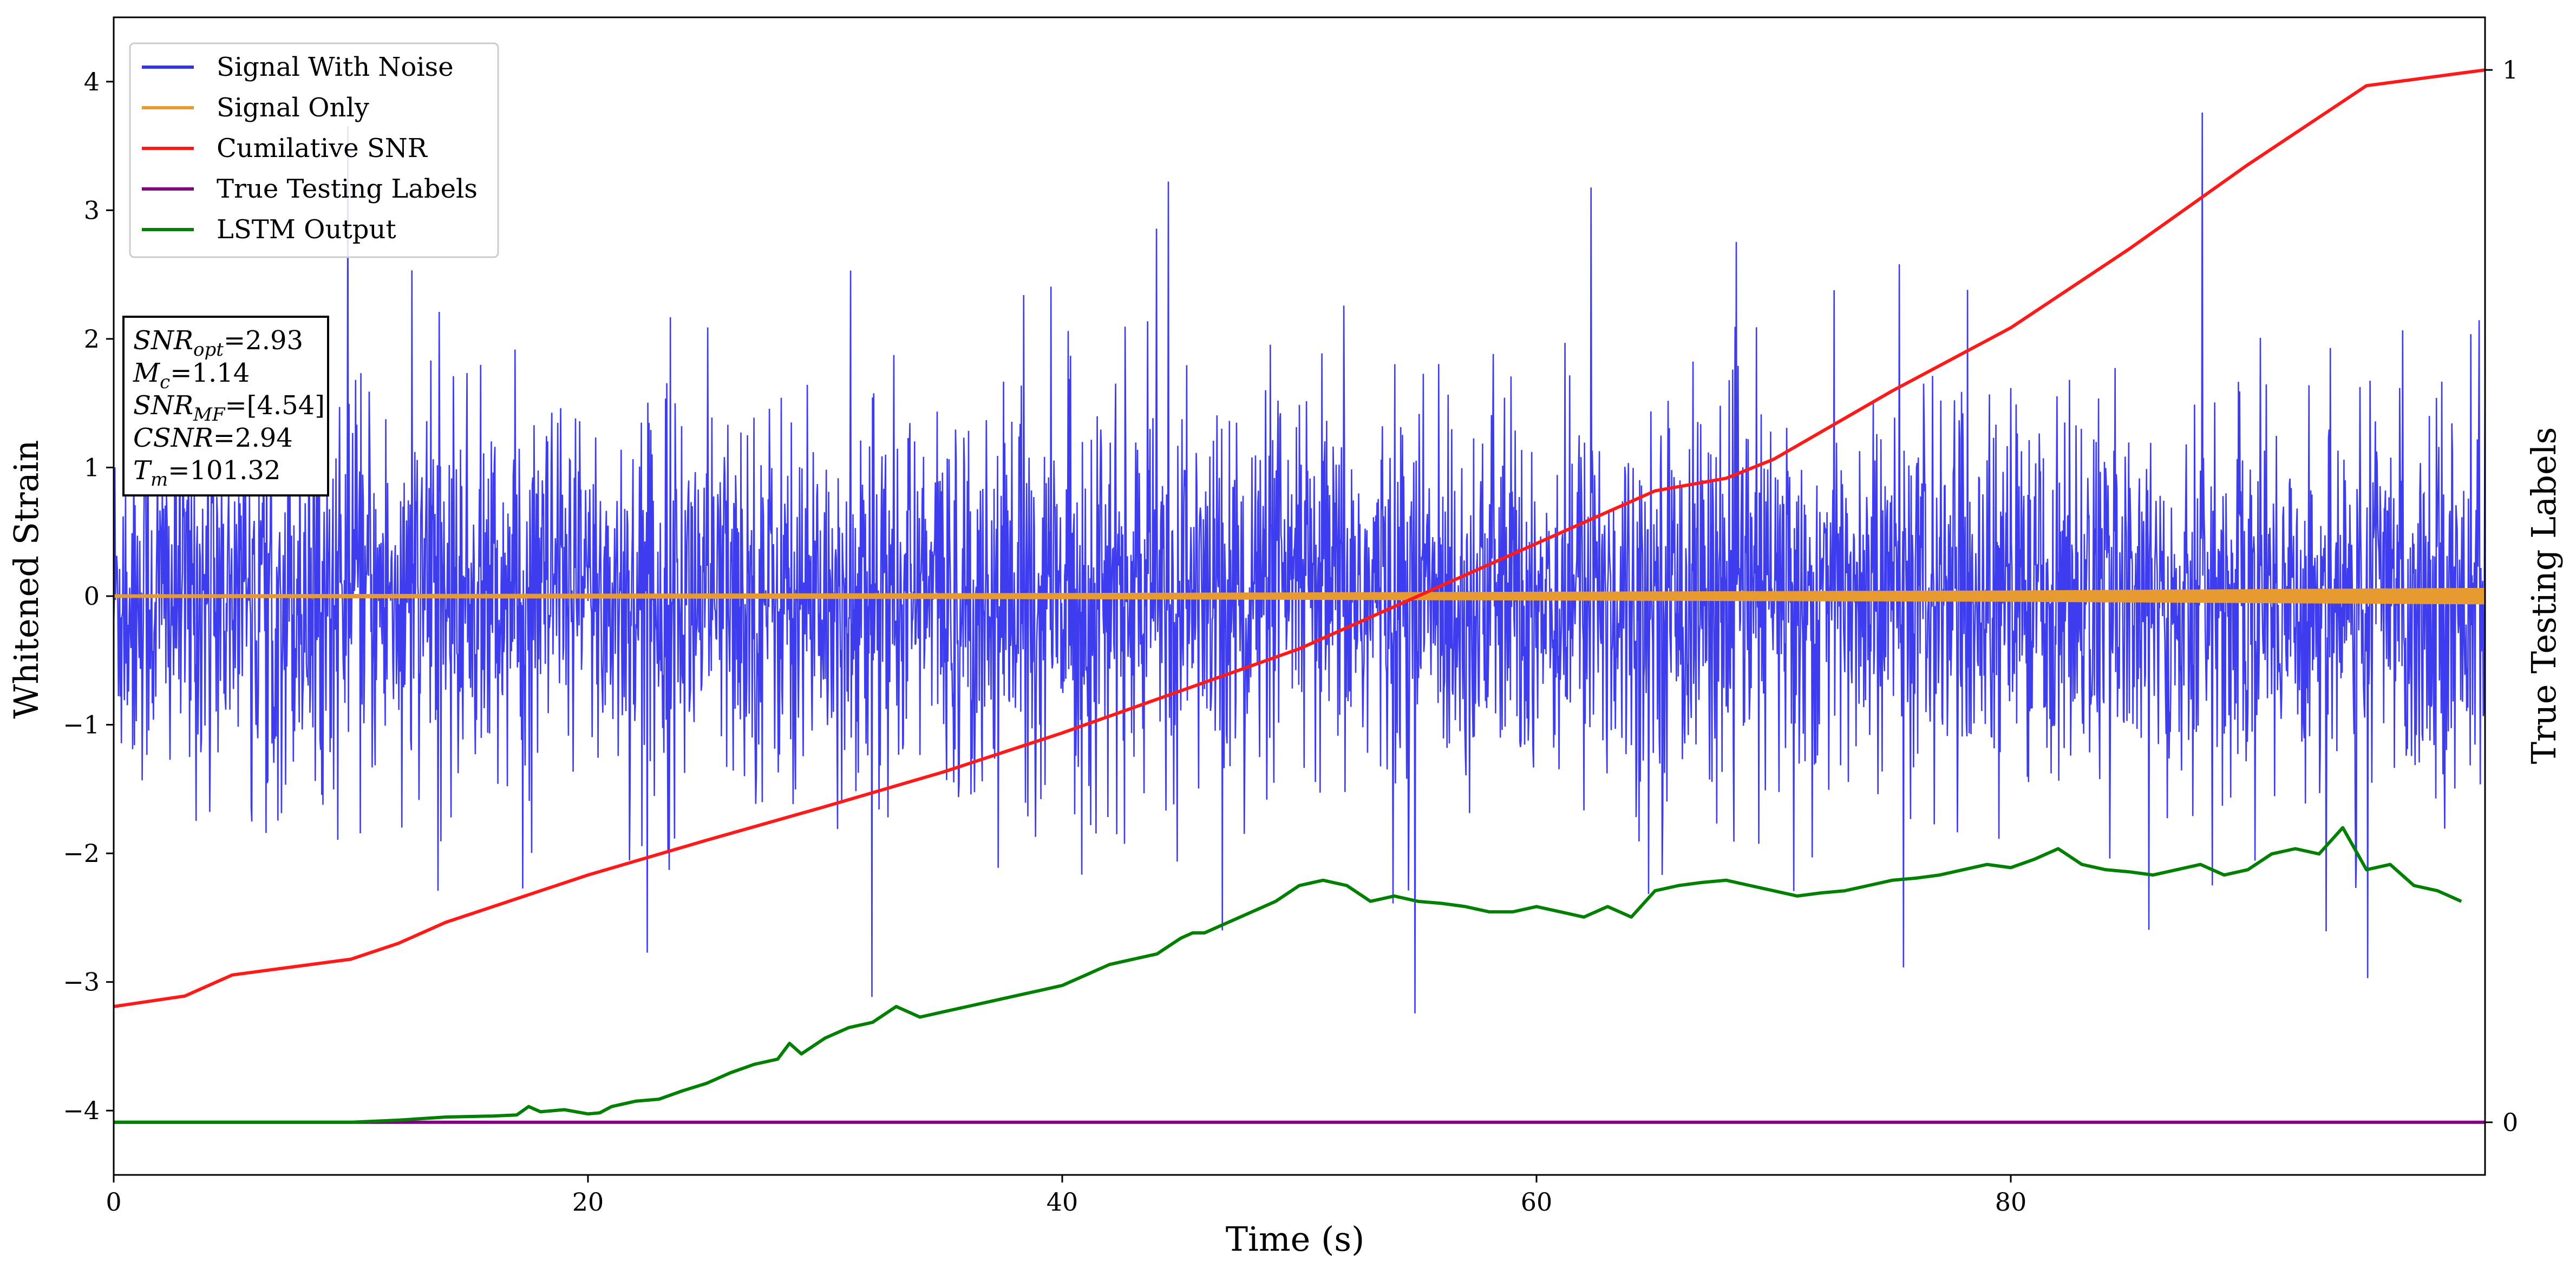 The width and height of the screenshot is (2576, 1274). I want to click on info-line: SNRopt=2.93, so click(218, 343).